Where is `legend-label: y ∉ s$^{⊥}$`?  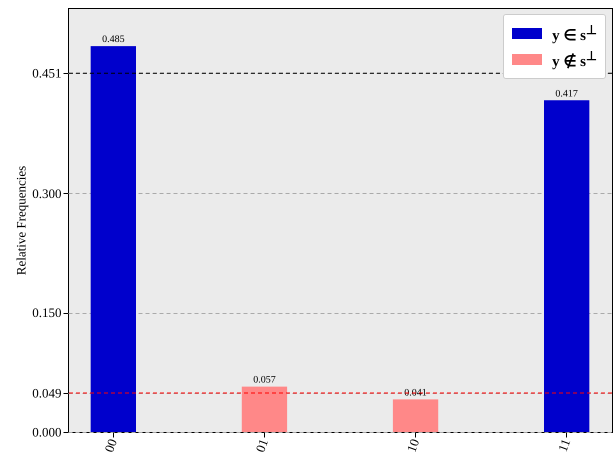
legend-label: y ∉ s$^{⊥}$ is located at coordinates (574, 59).